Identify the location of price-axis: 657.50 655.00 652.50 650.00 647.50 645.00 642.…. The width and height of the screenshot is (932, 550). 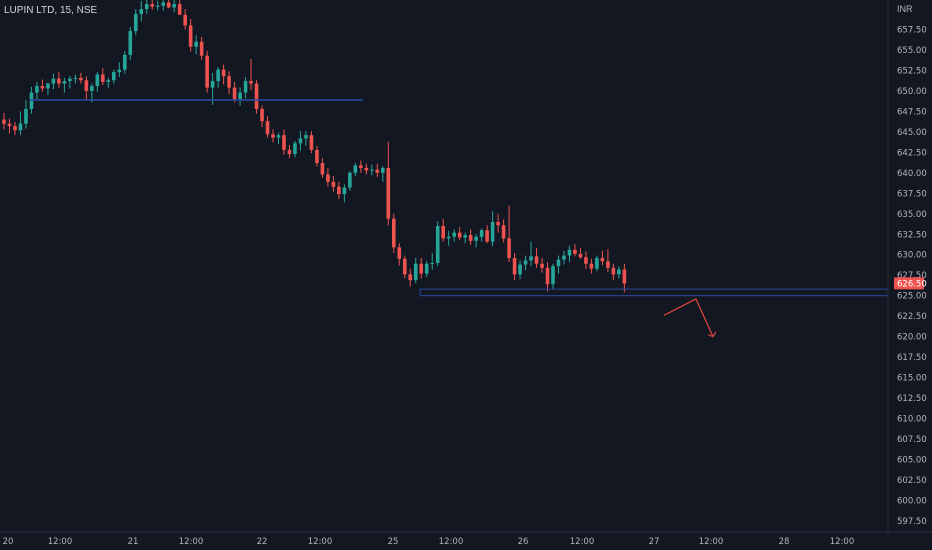
(907, 266).